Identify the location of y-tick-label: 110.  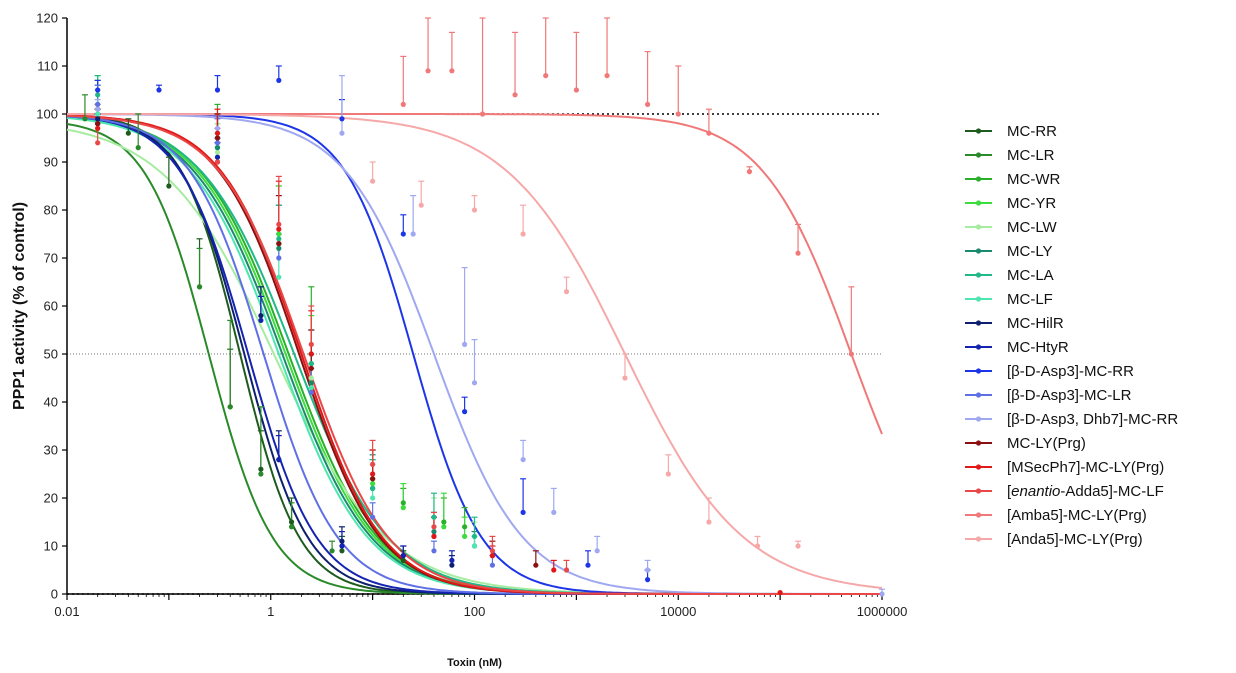
(47, 66).